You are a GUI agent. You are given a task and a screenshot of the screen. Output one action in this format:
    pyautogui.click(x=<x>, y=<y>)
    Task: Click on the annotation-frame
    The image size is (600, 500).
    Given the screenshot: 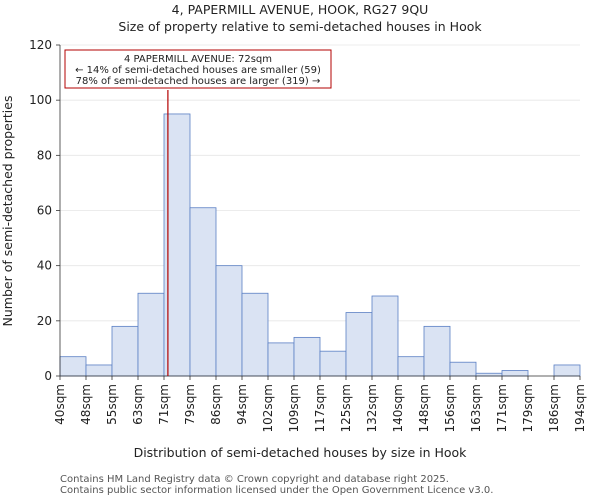 What is the action you would take?
    pyautogui.click(x=198, y=69)
    